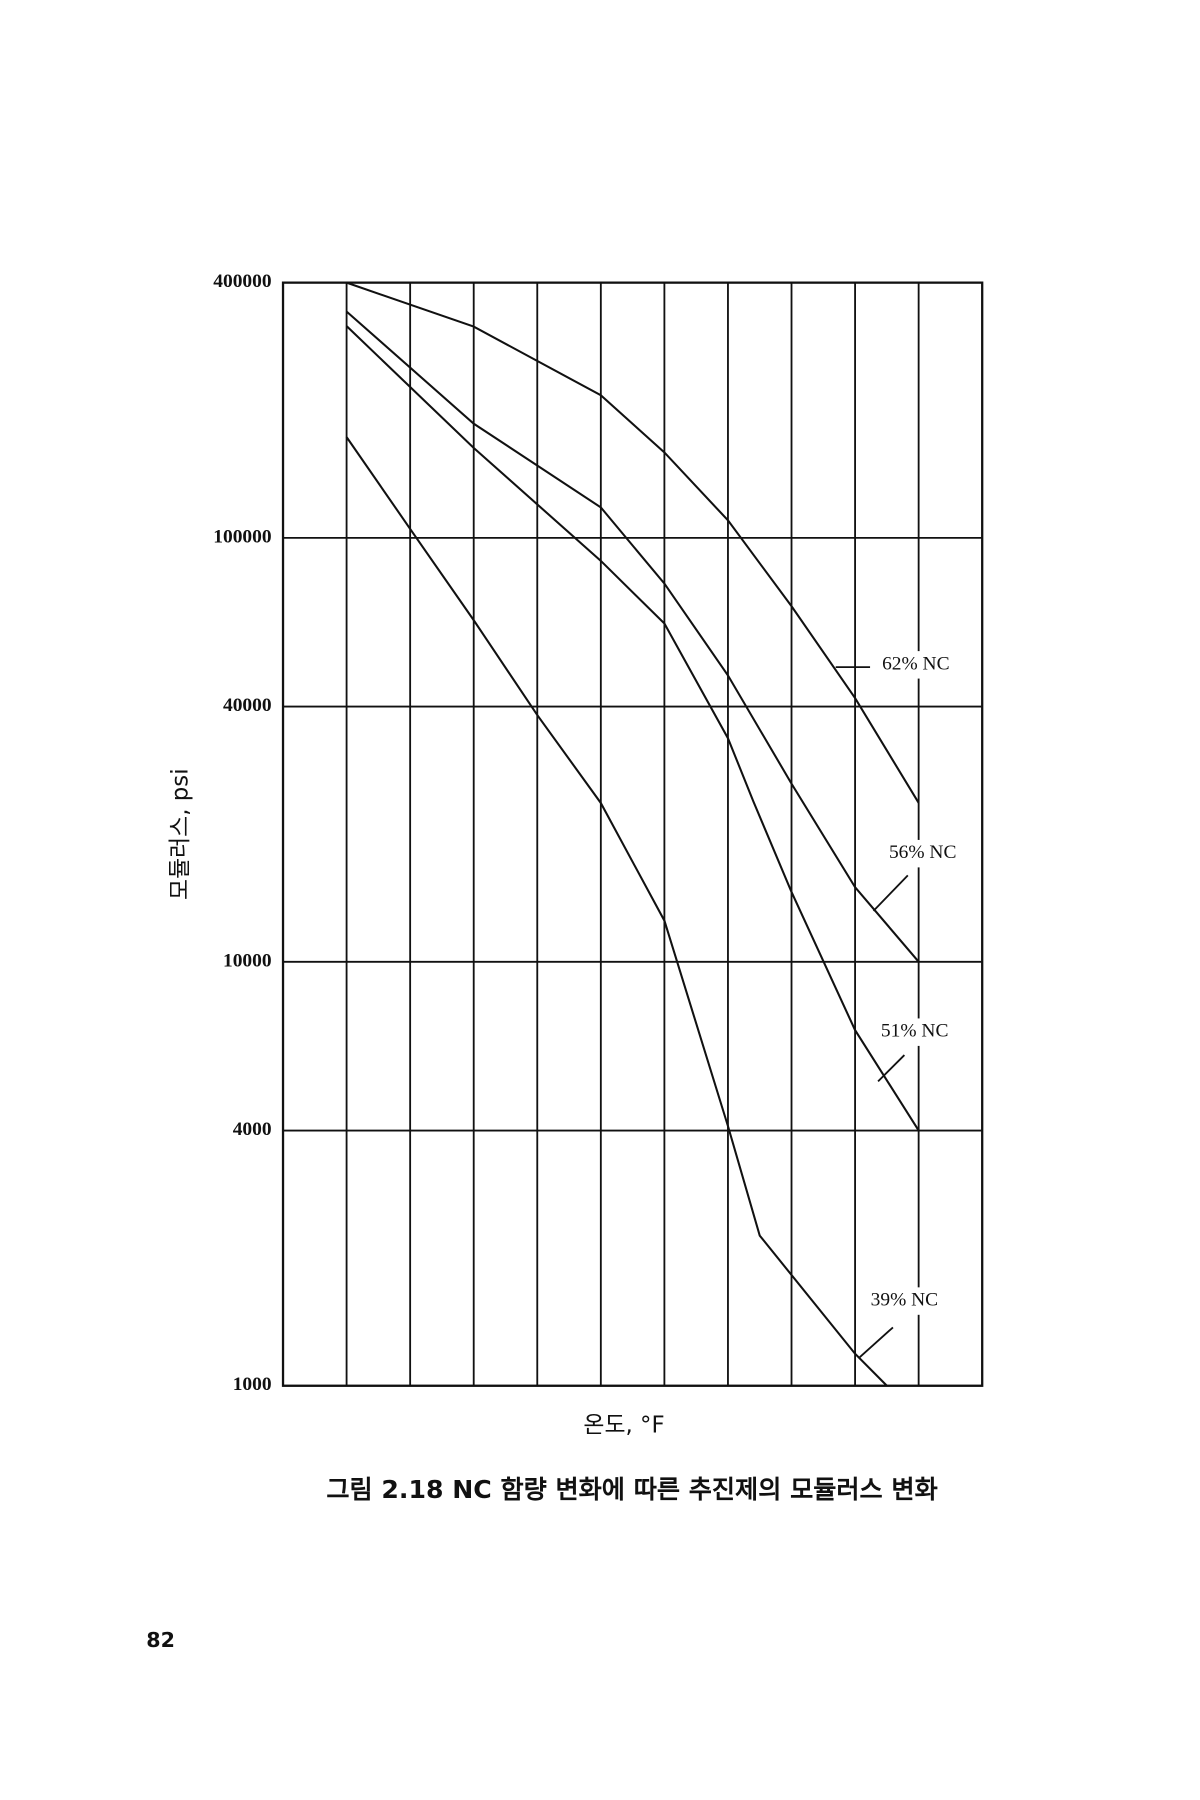  Describe the element at coordinates (252, 1384) in the screenshot. I see `y-tick-label: 1000` at that location.